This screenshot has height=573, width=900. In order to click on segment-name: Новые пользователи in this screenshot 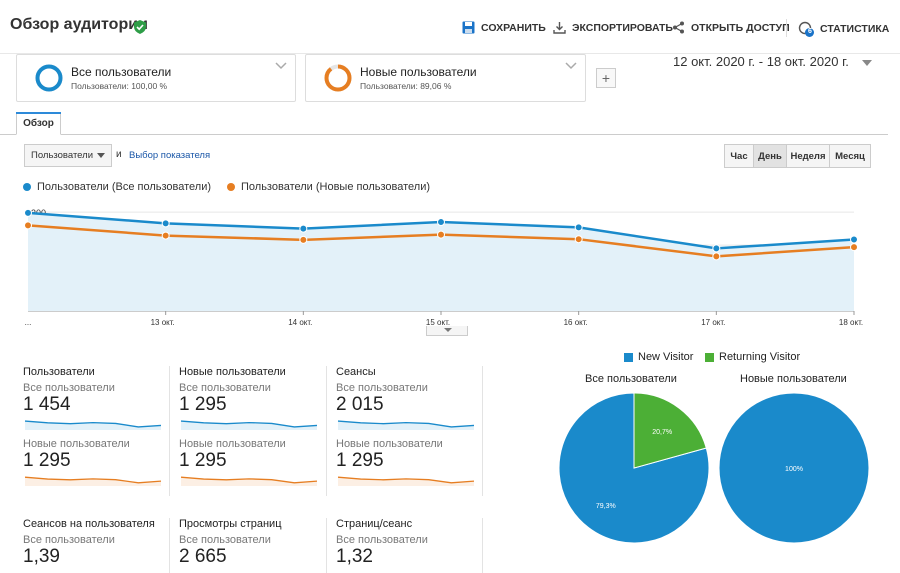, I will do `click(418, 72)`.